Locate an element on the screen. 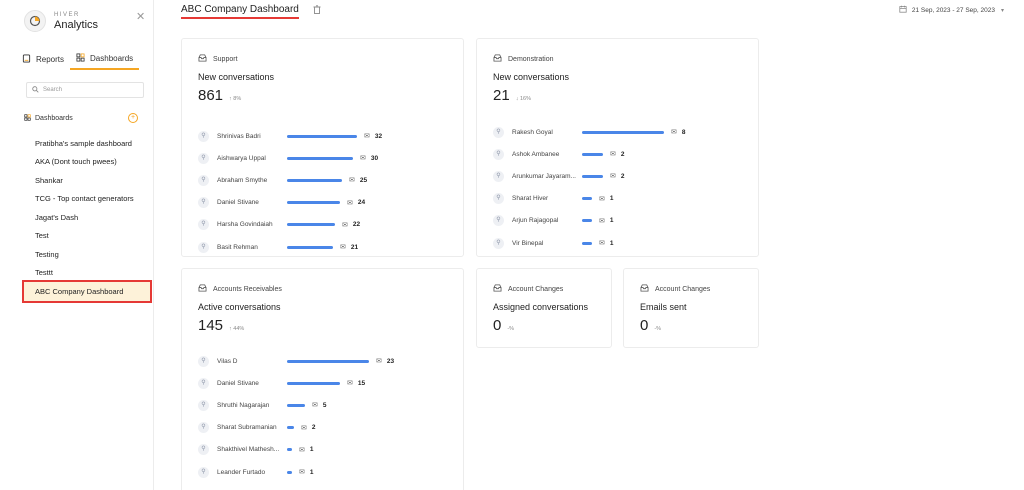 The height and width of the screenshot is (490, 1024). agent-value: 24 is located at coordinates (361, 203).